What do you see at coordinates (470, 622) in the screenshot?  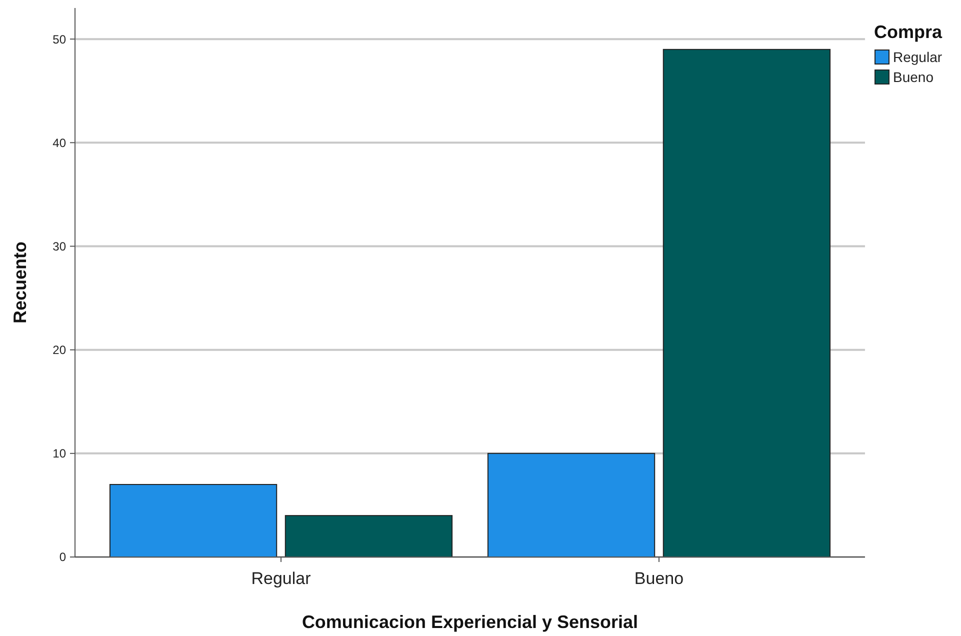 I see `x-axis-title: Comunicacion Experiencial y Sensorial` at bounding box center [470, 622].